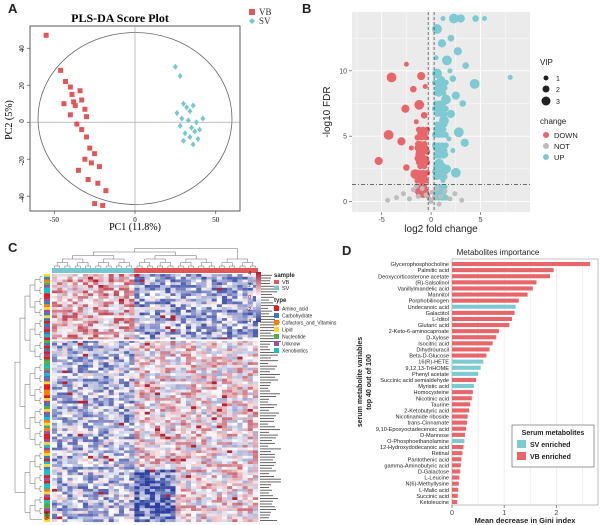 The height and width of the screenshot is (525, 600). I want to click on volcano-xtick-label: -5, so click(382, 220).